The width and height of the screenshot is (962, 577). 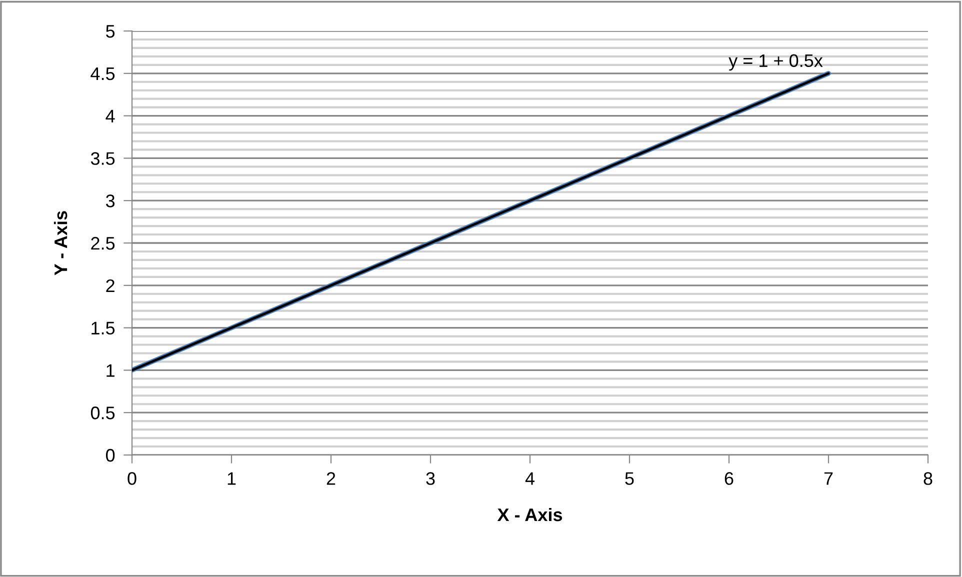 I want to click on x-axis-title: X - Axis, so click(x=529, y=515).